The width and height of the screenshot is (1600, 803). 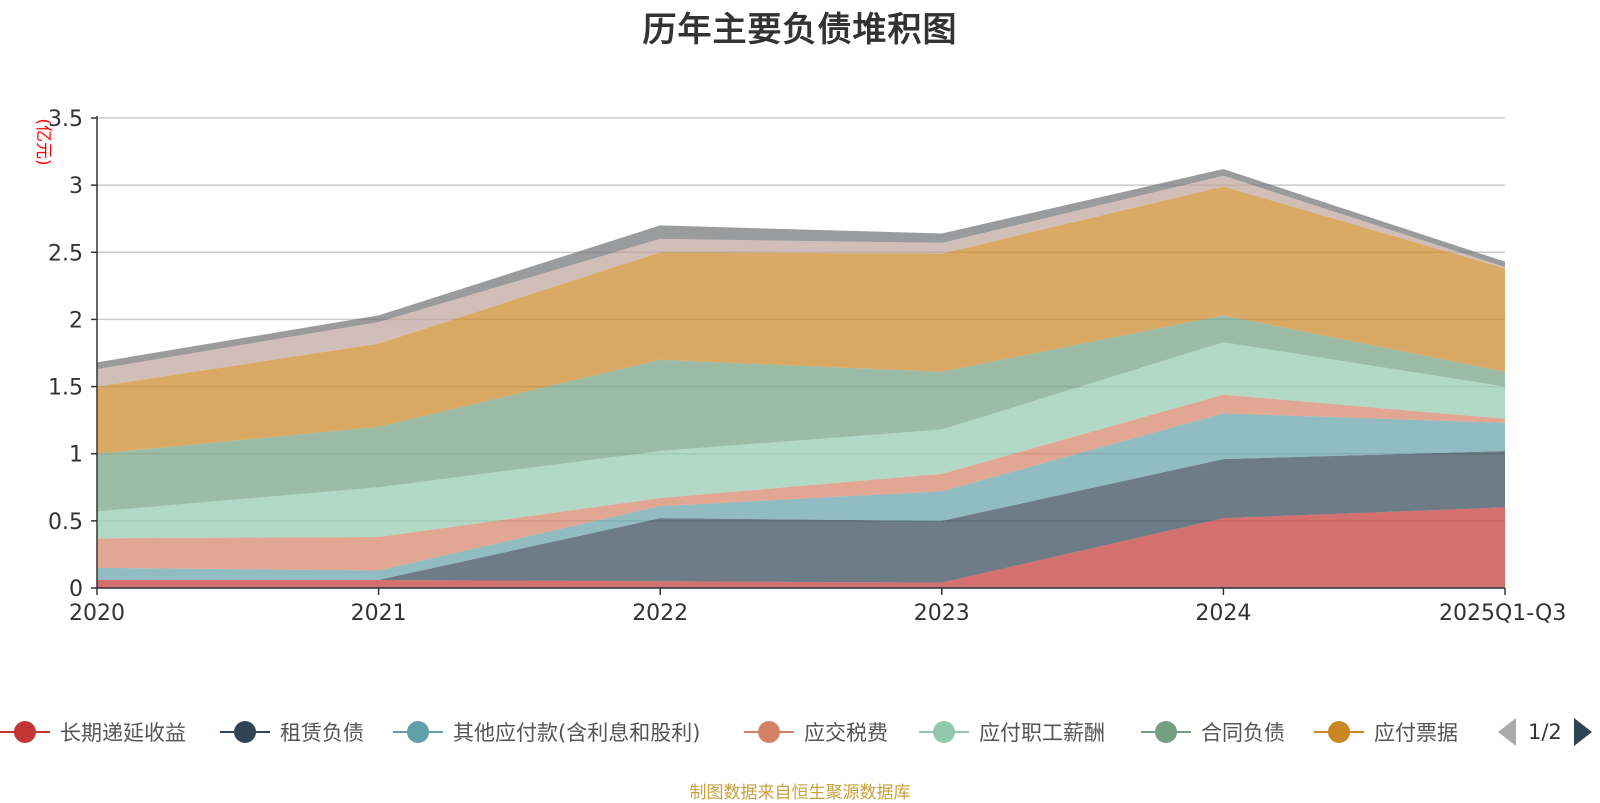 What do you see at coordinates (660, 613) in the screenshot?
I see `x-tick-label: 2022` at bounding box center [660, 613].